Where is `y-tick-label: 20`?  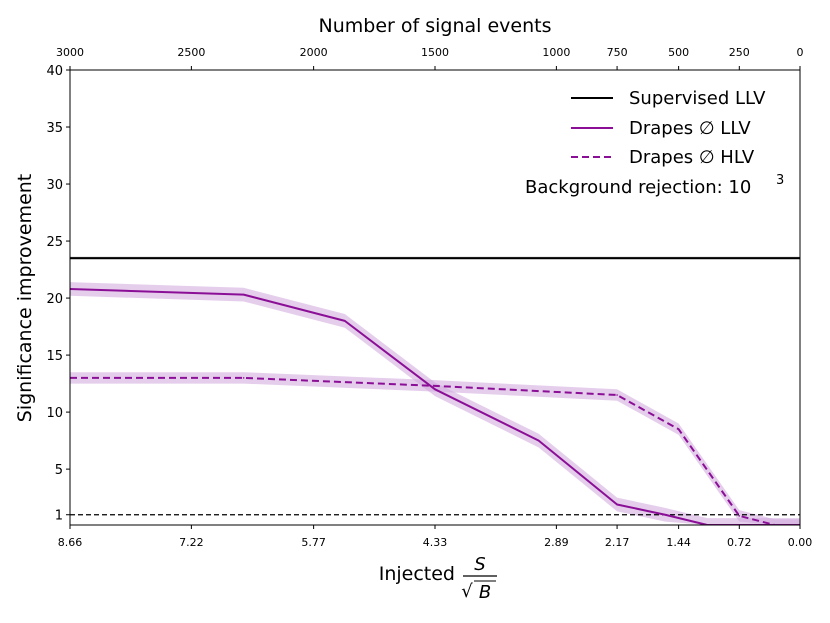 y-tick-label: 20 is located at coordinates (54, 299).